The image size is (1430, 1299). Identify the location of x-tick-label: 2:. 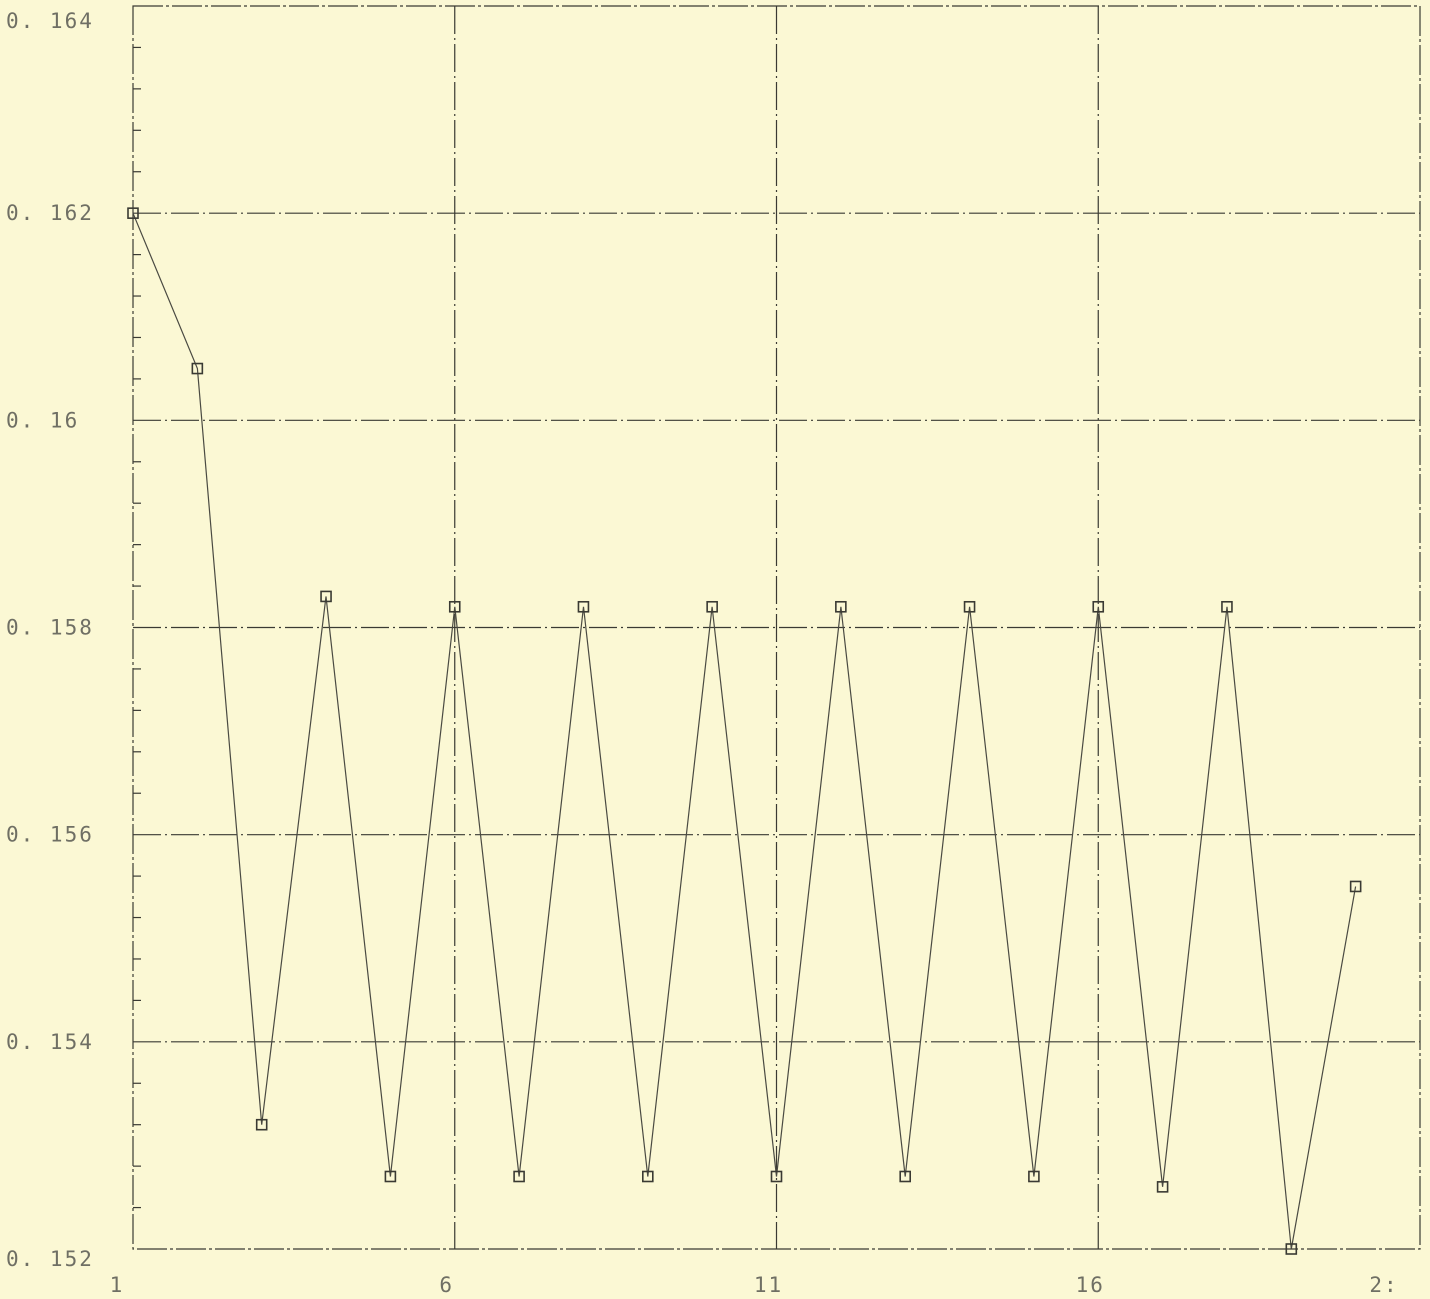
(1383, 1285).